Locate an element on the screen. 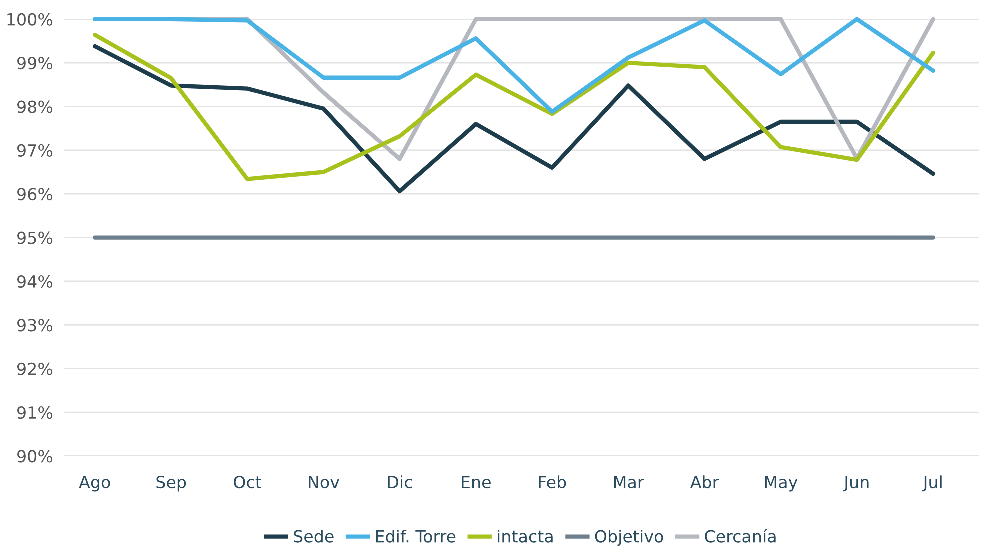 The image size is (994, 553). x-tick-label: Mar is located at coordinates (629, 482).